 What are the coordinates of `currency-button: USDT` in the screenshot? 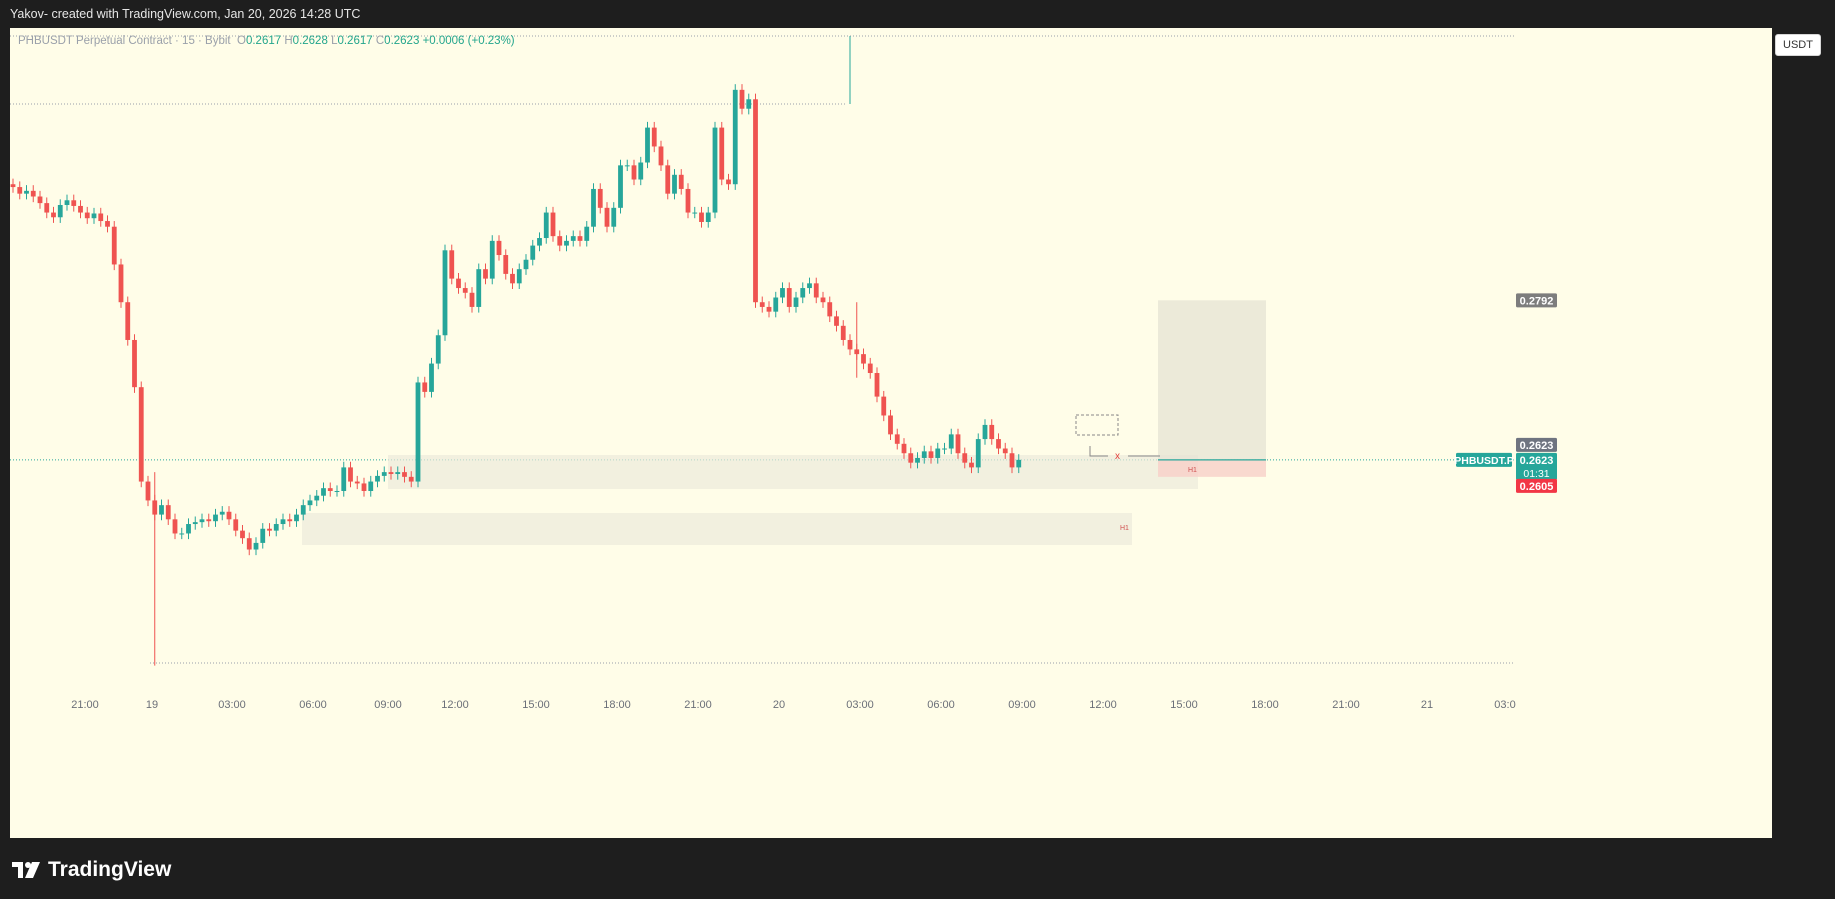 It's located at (1798, 45).